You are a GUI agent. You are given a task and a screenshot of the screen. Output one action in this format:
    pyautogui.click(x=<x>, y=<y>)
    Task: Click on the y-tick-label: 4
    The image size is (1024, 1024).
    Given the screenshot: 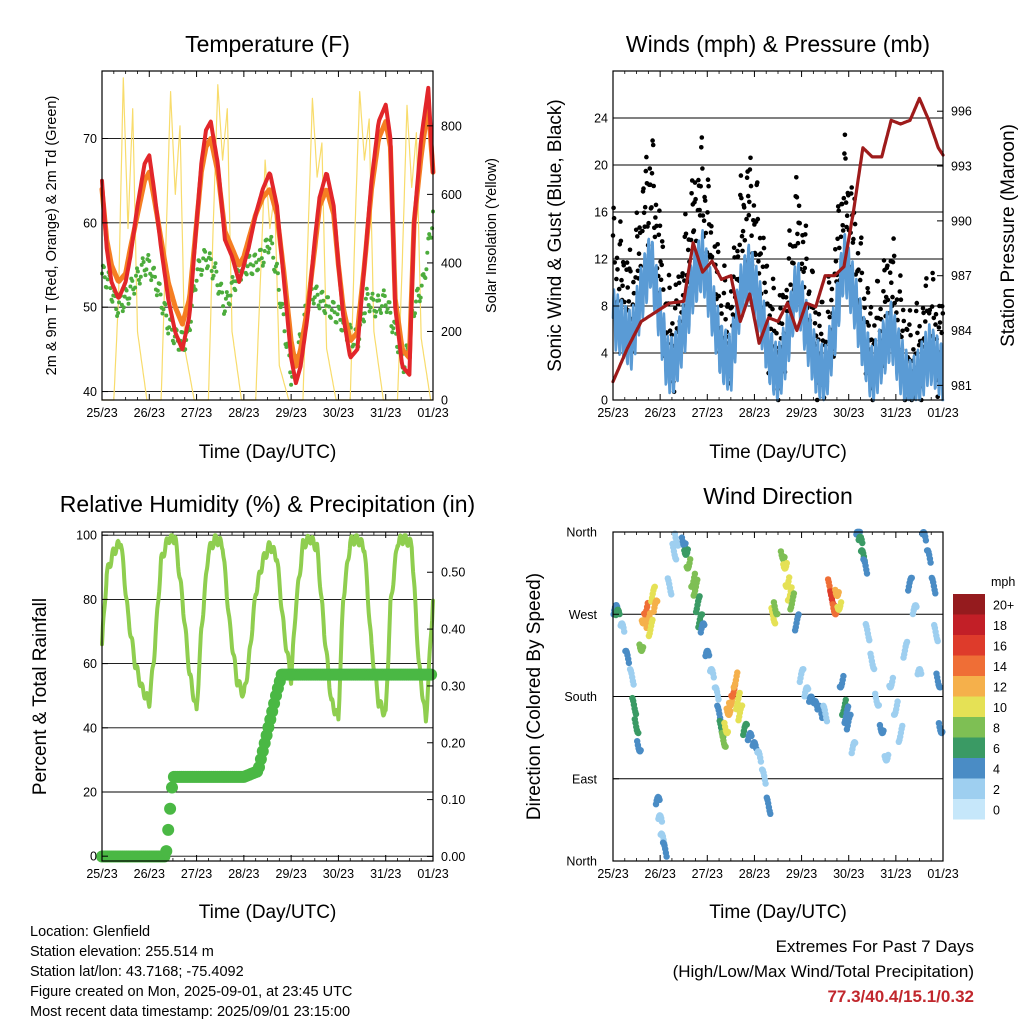 What is the action you would take?
    pyautogui.click(x=604, y=354)
    